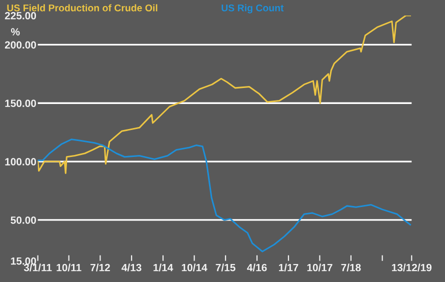 This screenshot has height=282, width=445. Describe the element at coordinates (20, 162) in the screenshot. I see `y-tick-label: 100.00` at that location.